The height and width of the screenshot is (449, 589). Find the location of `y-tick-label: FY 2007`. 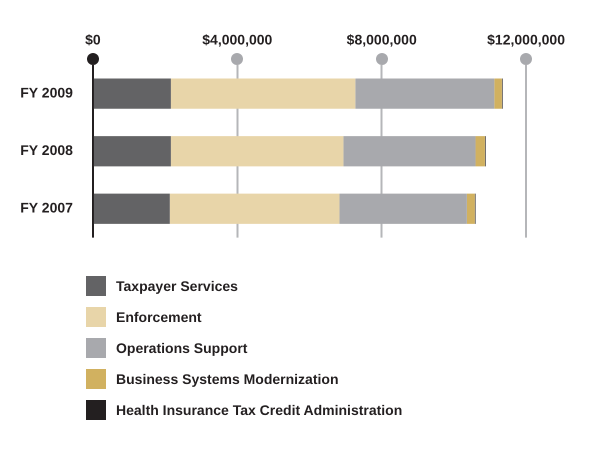

y-tick-label: FY 2007 is located at coordinates (47, 208).